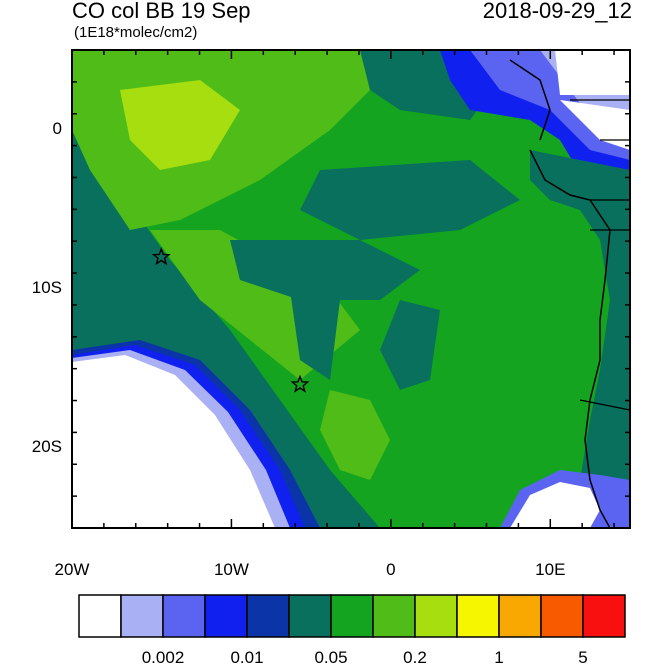 The image size is (650, 668). Describe the element at coordinates (163, 657) in the screenshot. I see `colorbar-label: 0.002` at that location.